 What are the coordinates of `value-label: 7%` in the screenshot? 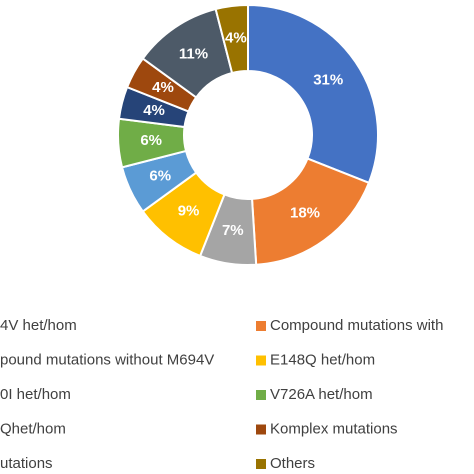 It's located at (233, 230).